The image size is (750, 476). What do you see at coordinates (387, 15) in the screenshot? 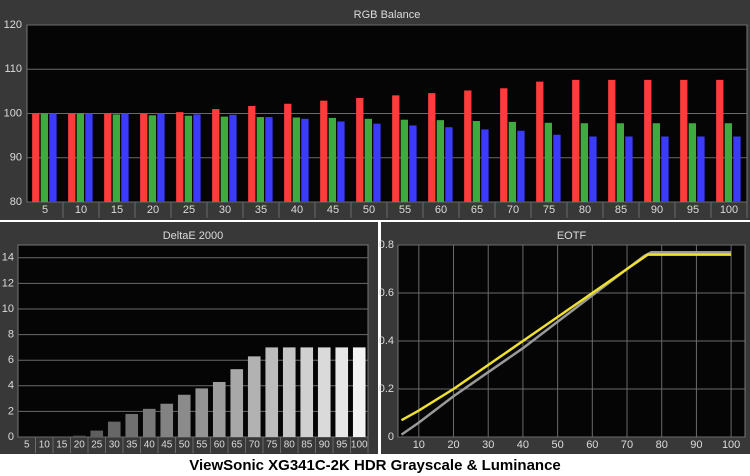
I see `chart-title: RGB Balance` at bounding box center [387, 15].